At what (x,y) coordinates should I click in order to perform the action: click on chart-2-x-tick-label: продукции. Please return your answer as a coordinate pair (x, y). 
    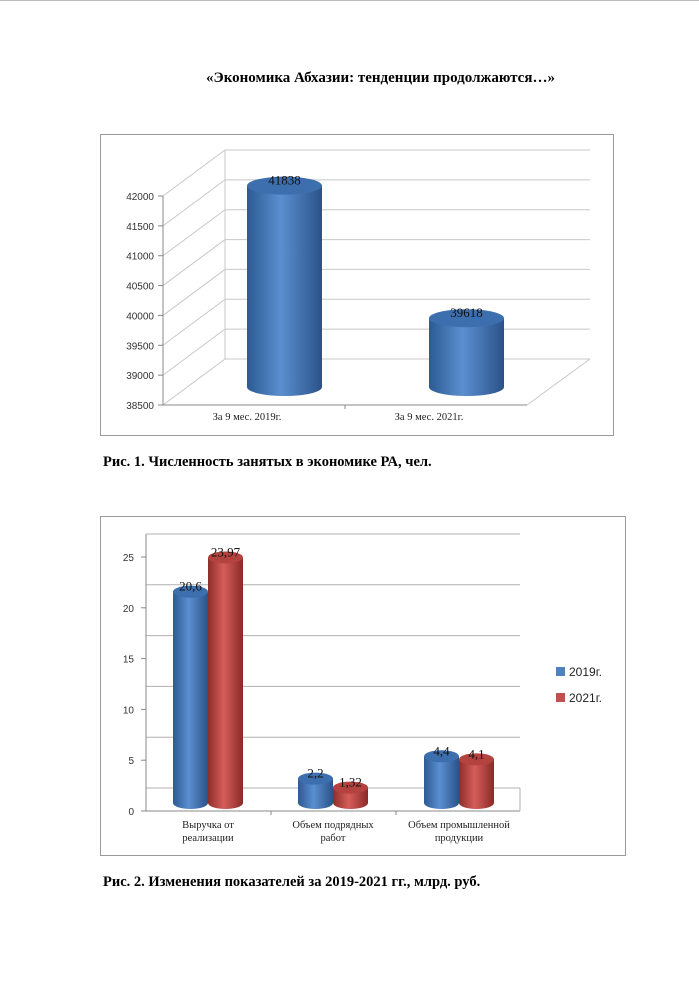
    Looking at the image, I should click on (459, 838).